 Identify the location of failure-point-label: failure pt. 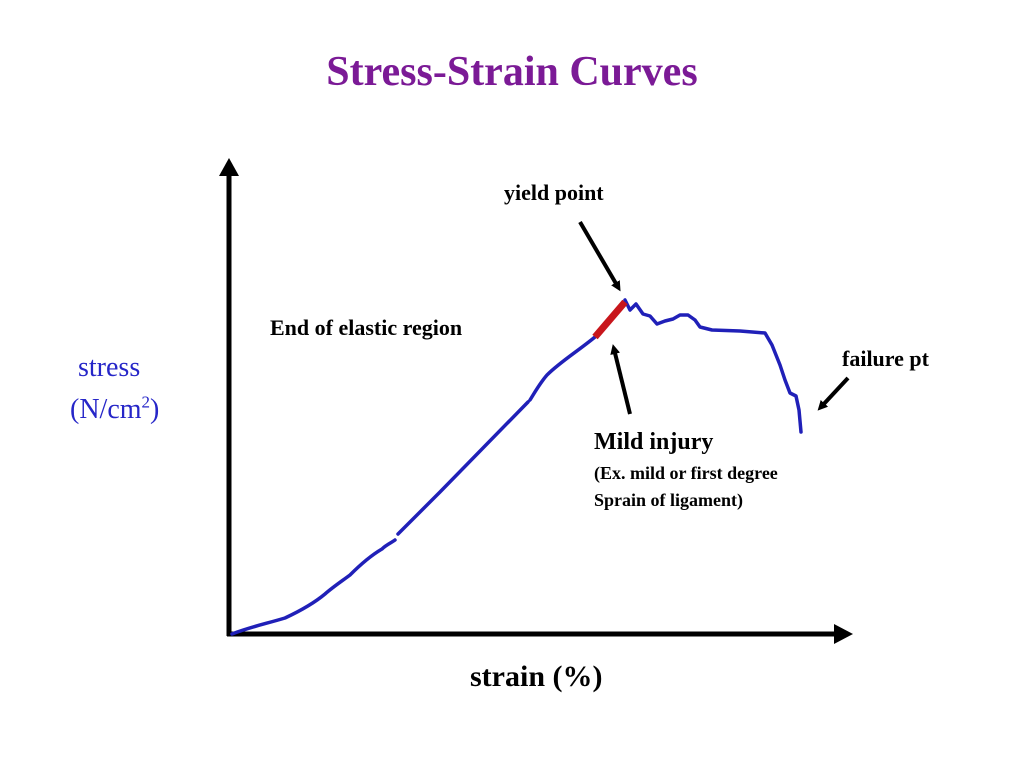
(885, 358).